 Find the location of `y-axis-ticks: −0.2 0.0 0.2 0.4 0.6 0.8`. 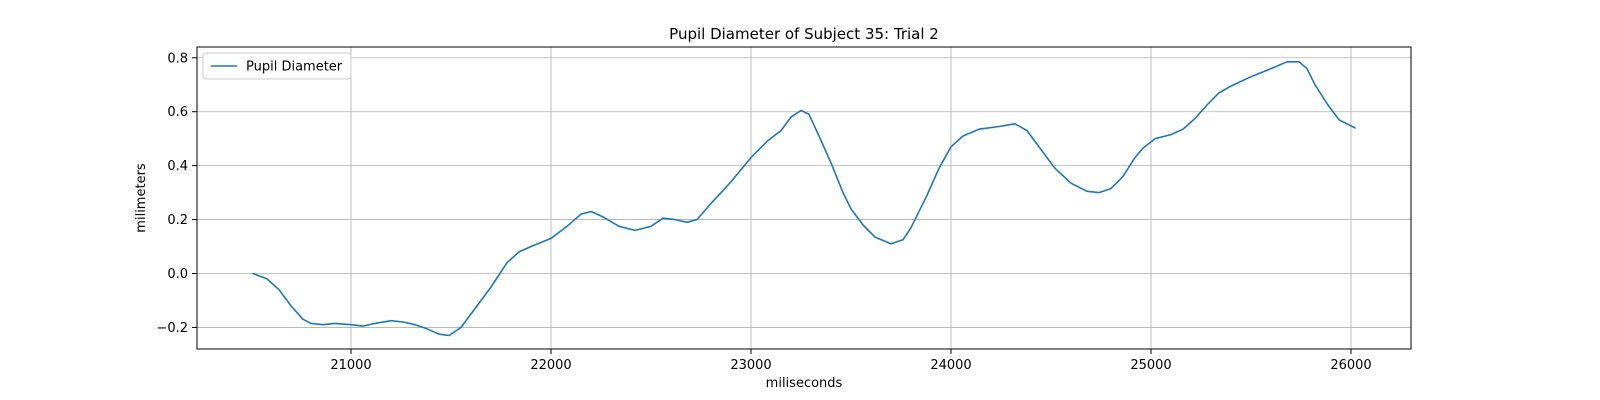

y-axis-ticks: −0.2 0.0 0.2 0.4 0.6 0.8 is located at coordinates (176, 193).